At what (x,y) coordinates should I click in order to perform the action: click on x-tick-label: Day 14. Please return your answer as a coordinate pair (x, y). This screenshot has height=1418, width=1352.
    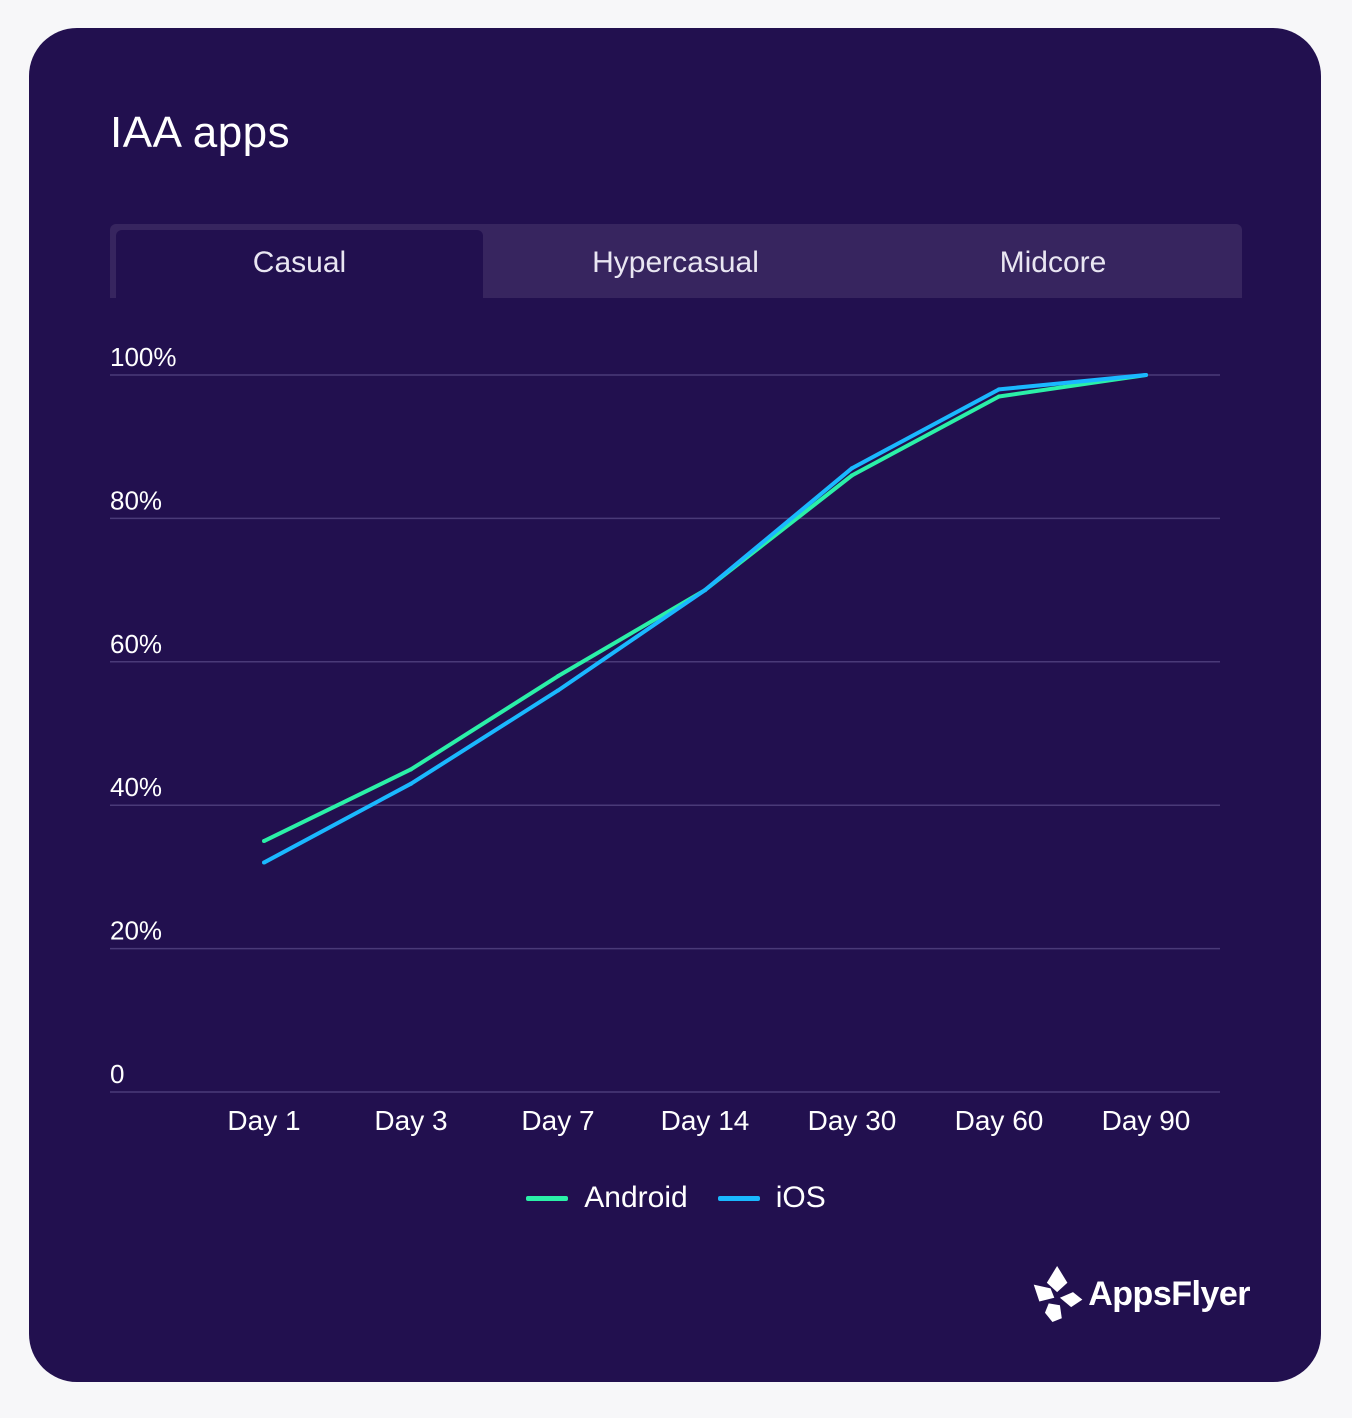
    Looking at the image, I should click on (705, 1120).